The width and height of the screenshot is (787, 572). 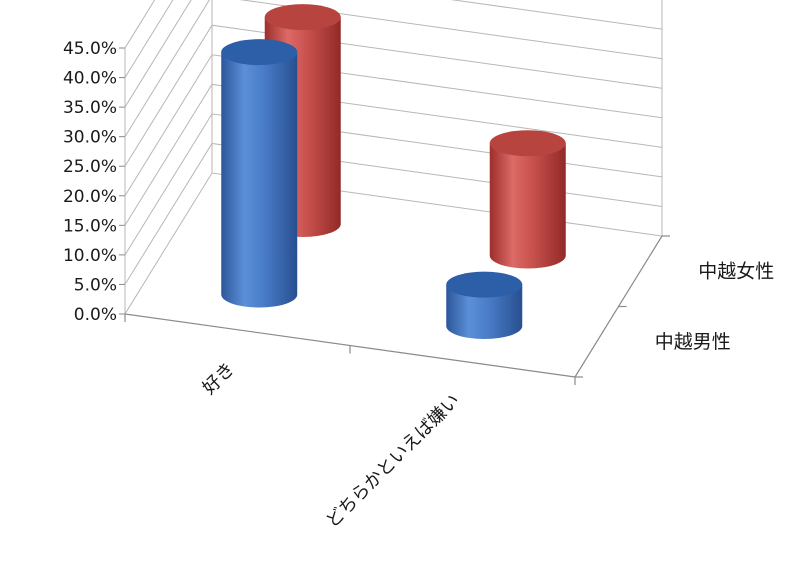 What do you see at coordinates (90, 256) in the screenshot?
I see `y-tick-label: 10.0%` at bounding box center [90, 256].